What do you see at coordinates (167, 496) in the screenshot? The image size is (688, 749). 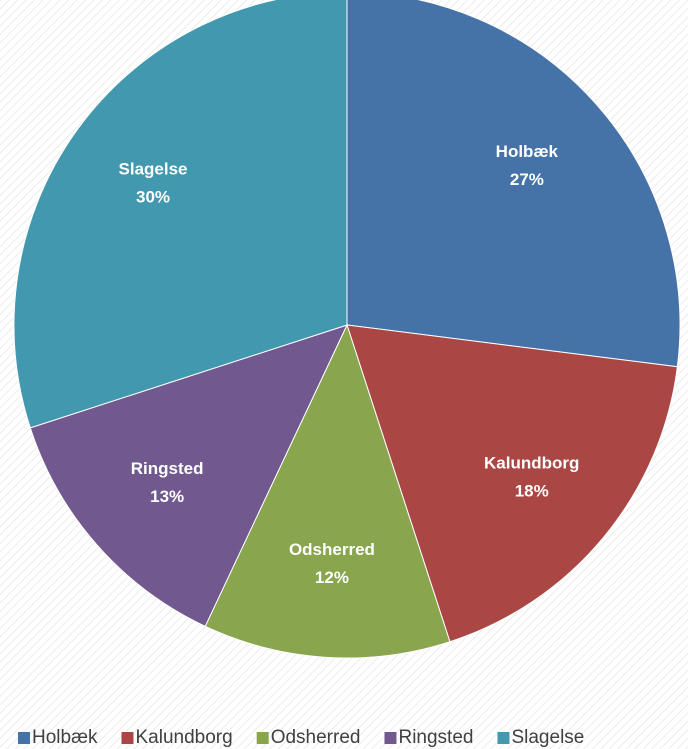 I see `slice-value-label: 13%` at bounding box center [167, 496].